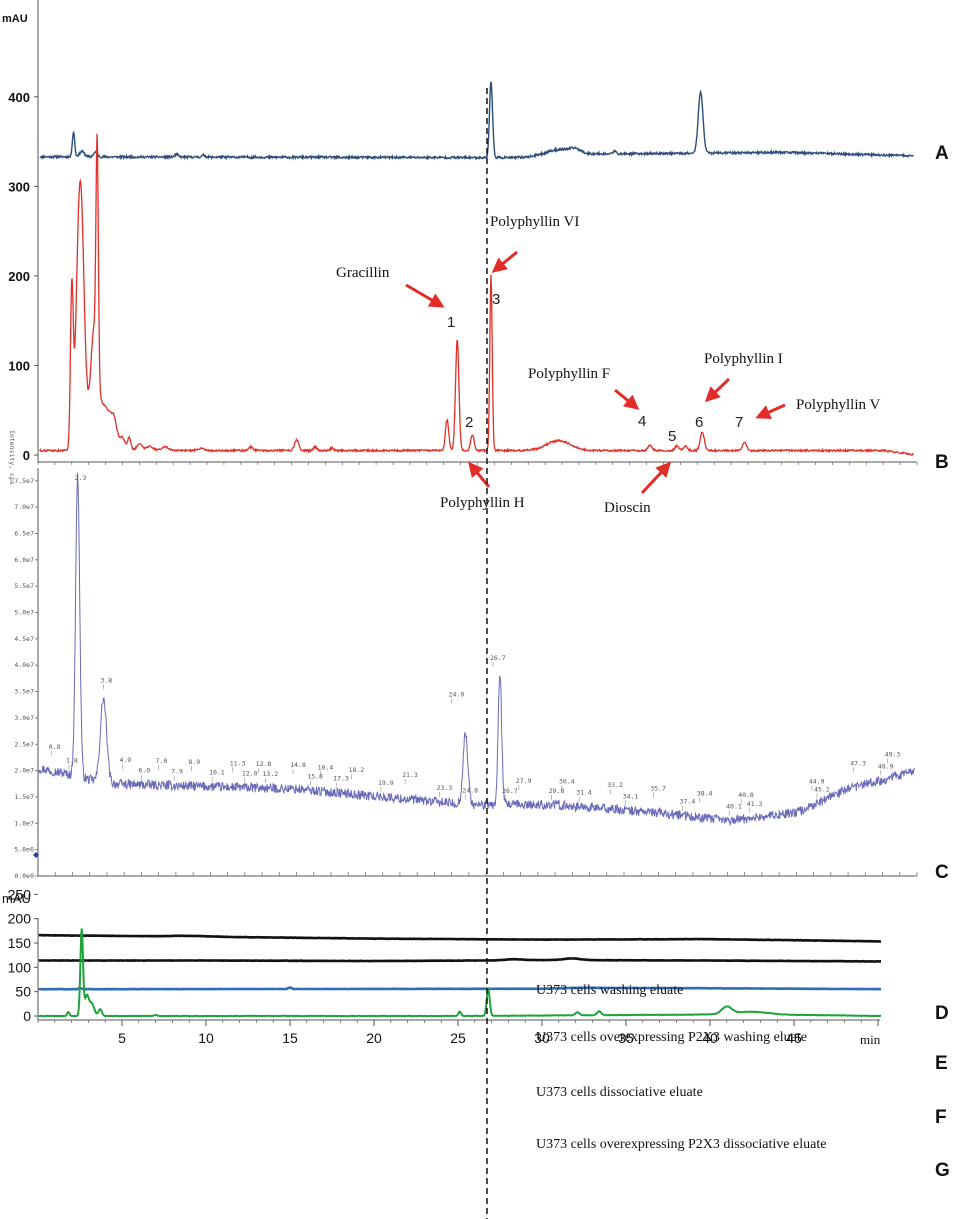  I want to click on series-line-a, so click(477, 121).